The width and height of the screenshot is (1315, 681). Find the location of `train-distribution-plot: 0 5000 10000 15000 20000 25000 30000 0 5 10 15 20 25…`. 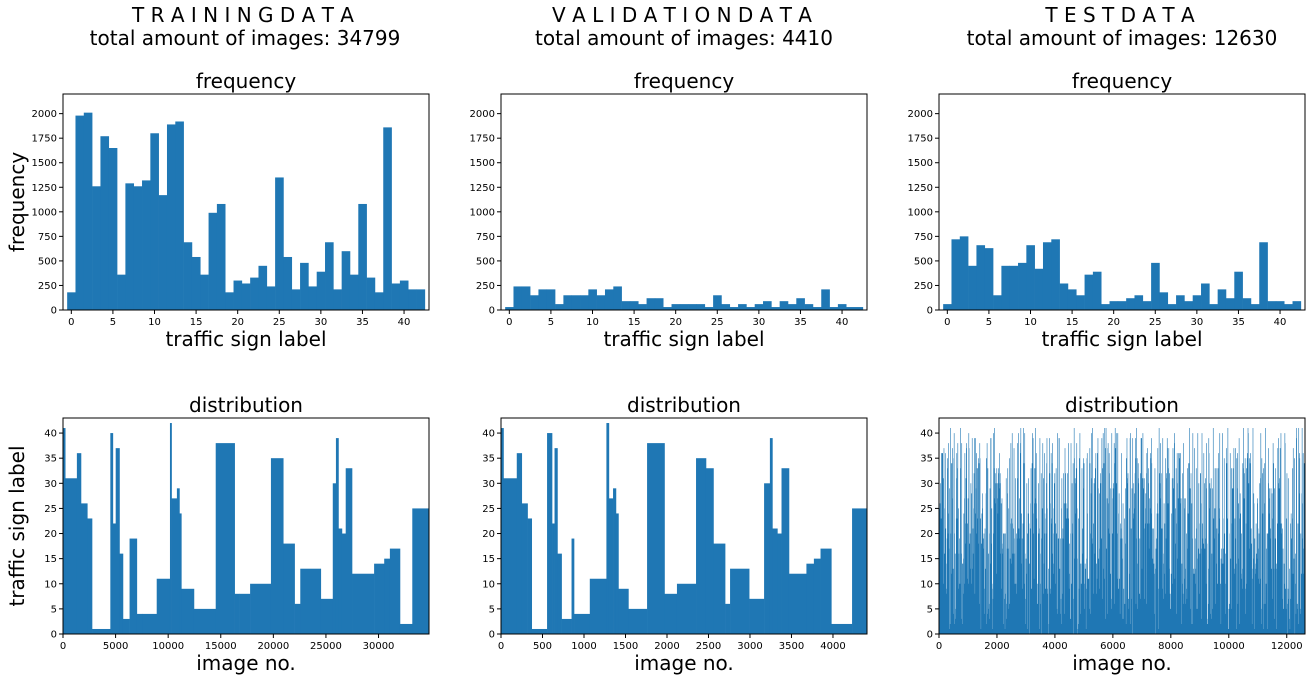

train-distribution-plot: 0 5000 10000 15000 20000 25000 30000 0 5 10 15 20 25… is located at coordinates (217, 534).